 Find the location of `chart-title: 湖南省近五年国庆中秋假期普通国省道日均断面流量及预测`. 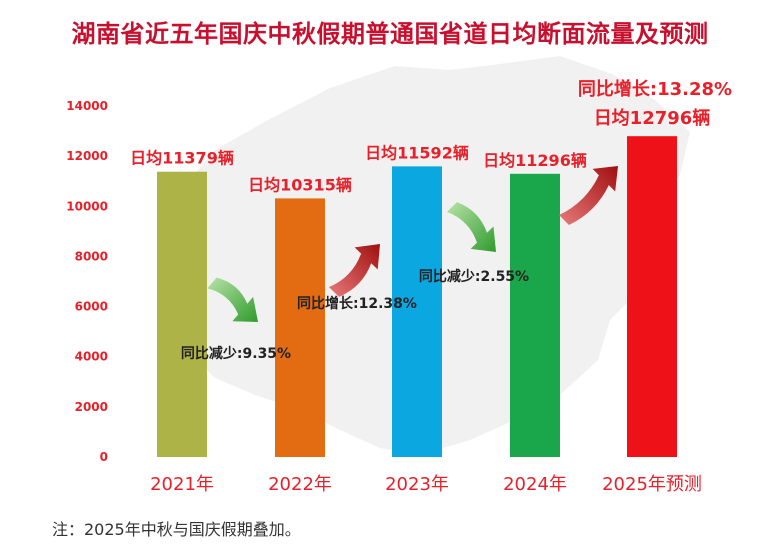

chart-title: 湖南省近五年国庆中秋假期普通国省道日均断面流量及预测 is located at coordinates (390, 34).